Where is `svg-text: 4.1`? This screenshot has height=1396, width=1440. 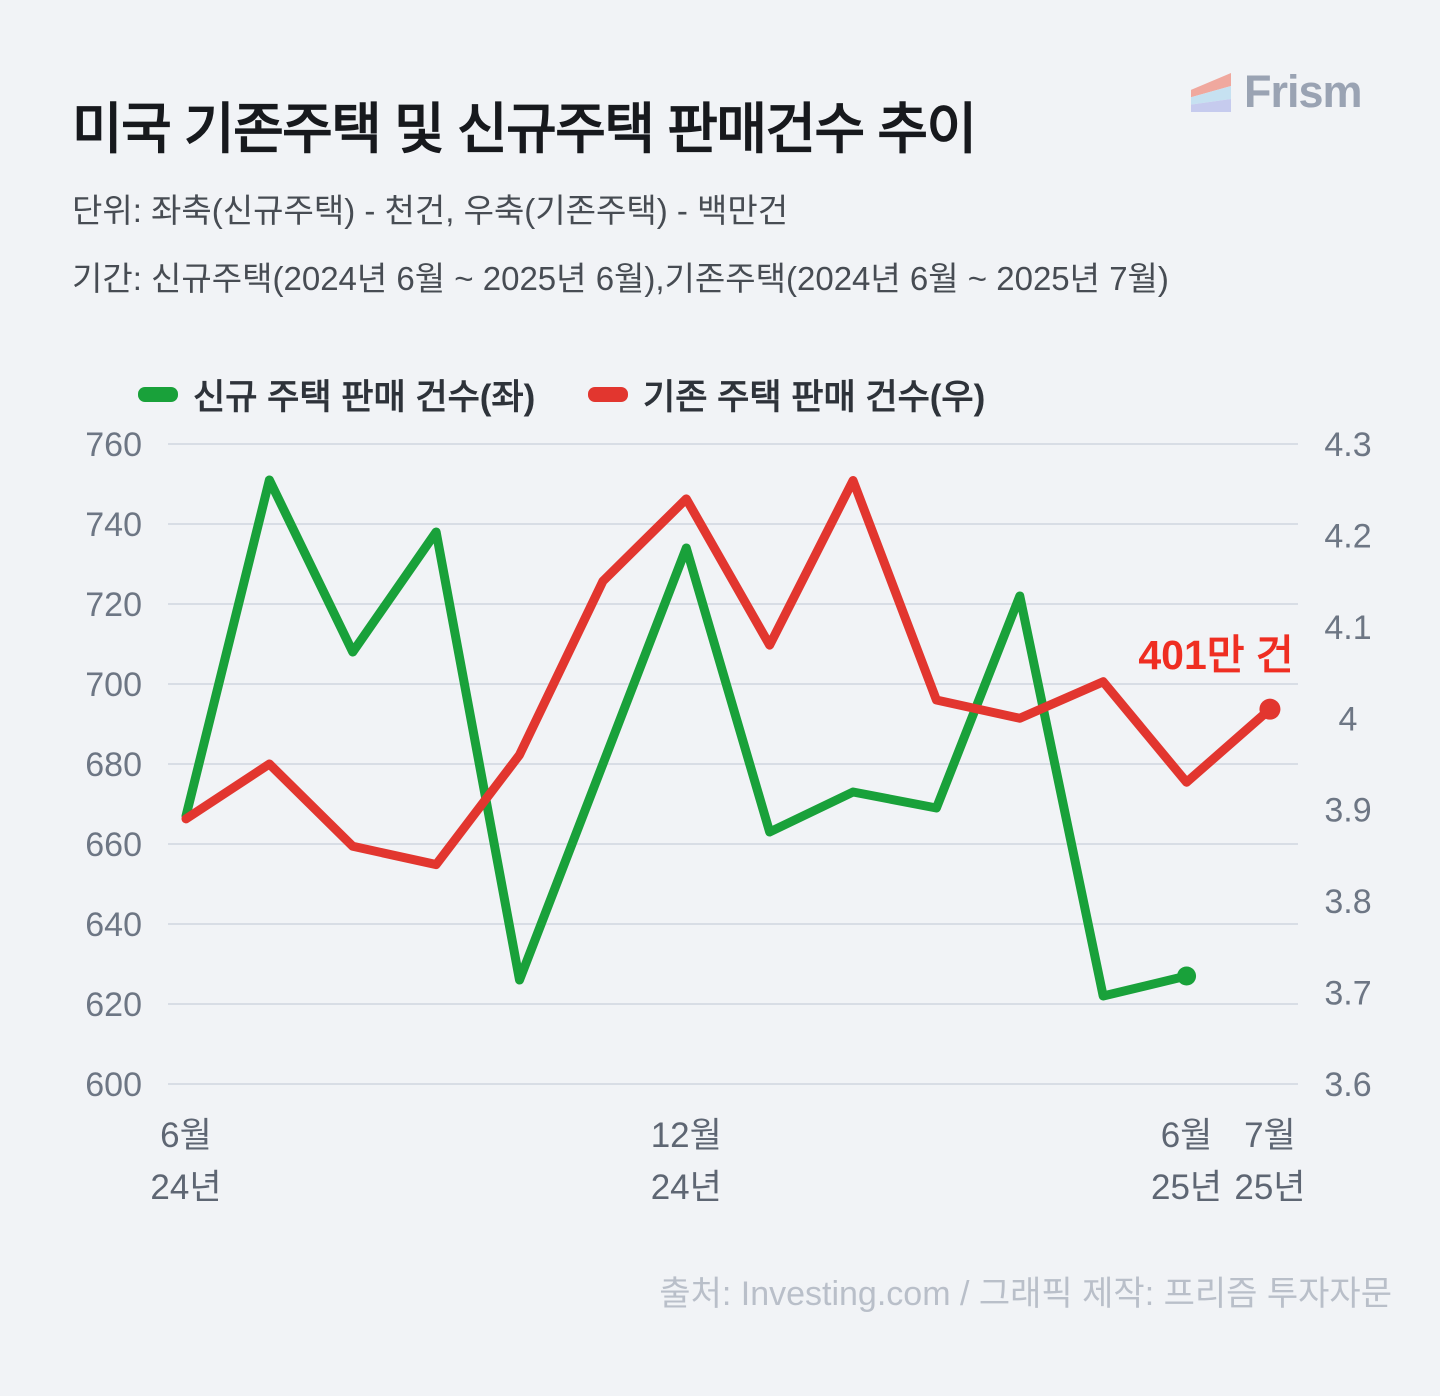 svg-text: 4.1 is located at coordinates (1347, 628).